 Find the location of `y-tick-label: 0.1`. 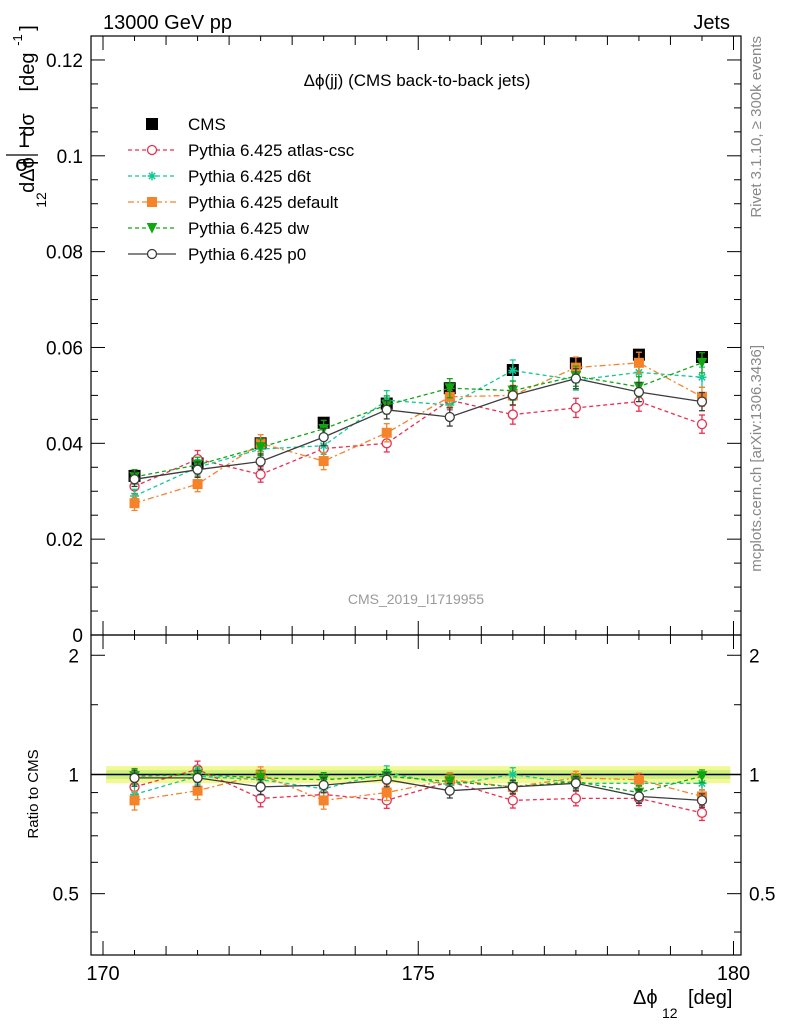

y-tick-label: 0.1 is located at coordinates (70, 157).